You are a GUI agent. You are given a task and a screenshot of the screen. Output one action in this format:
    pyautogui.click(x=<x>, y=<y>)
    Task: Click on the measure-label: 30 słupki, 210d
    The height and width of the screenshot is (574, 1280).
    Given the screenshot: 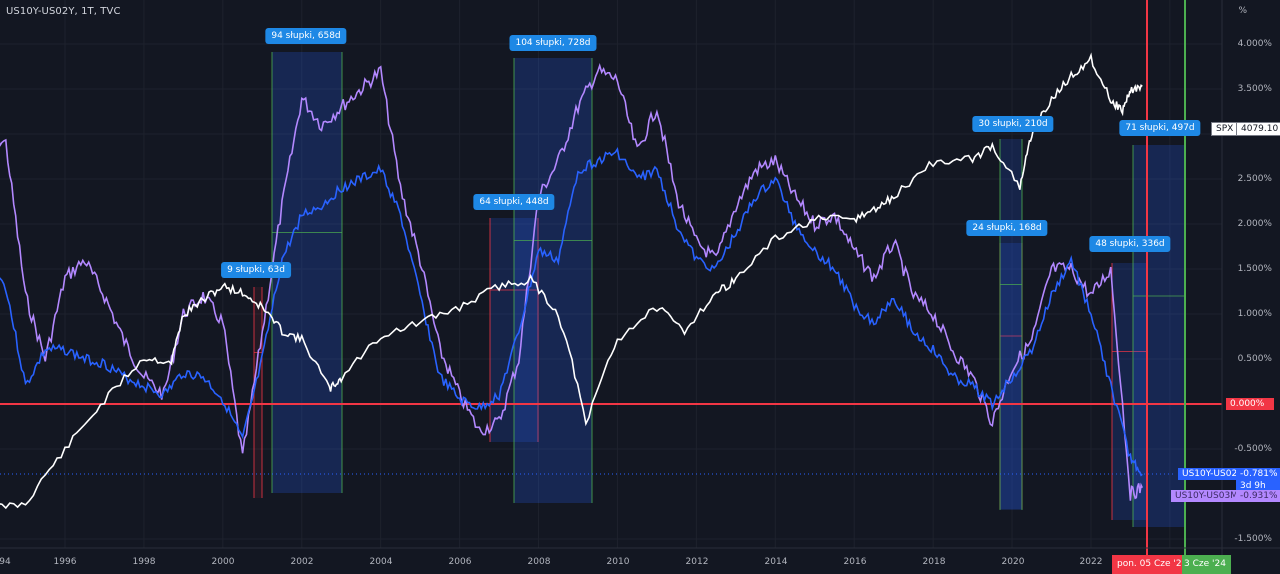 What is the action you would take?
    pyautogui.click(x=1013, y=124)
    